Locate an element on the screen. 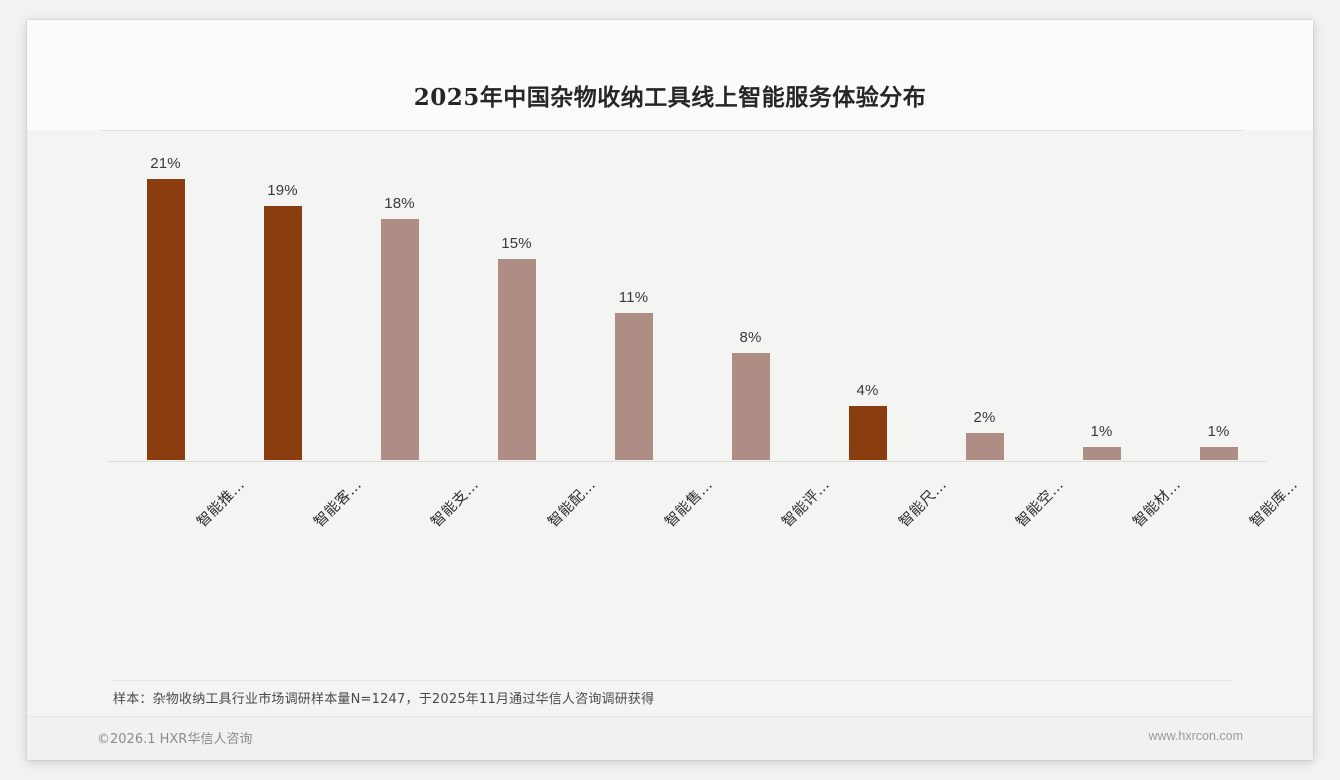 The height and width of the screenshot is (780, 1340). bar-item: 4% is located at coordinates (867, 299).